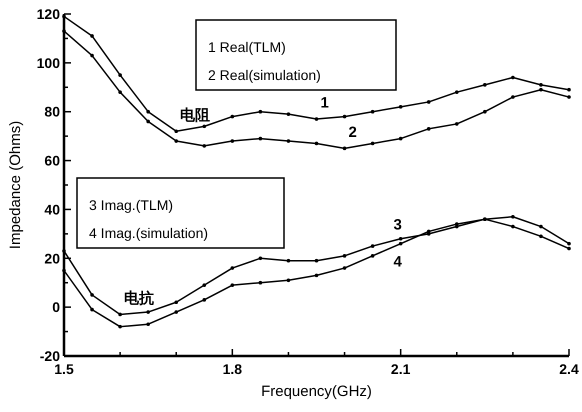 This screenshot has height=412, width=582. Describe the element at coordinates (64, 369) in the screenshot. I see `x-tick-label: 1.5` at that location.